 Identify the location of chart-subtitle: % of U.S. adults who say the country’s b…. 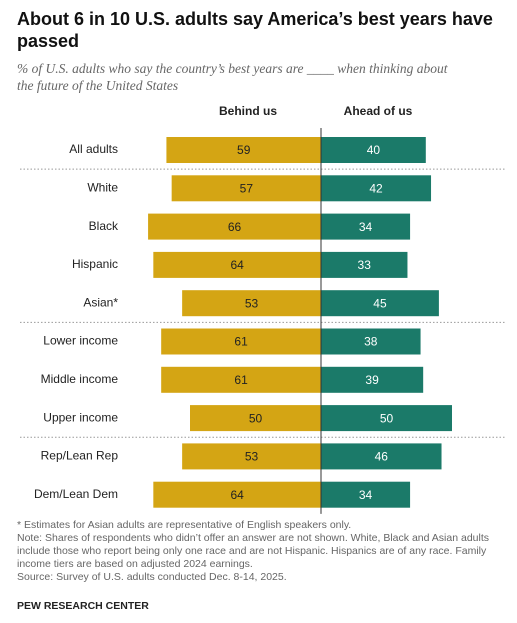
(232, 77).